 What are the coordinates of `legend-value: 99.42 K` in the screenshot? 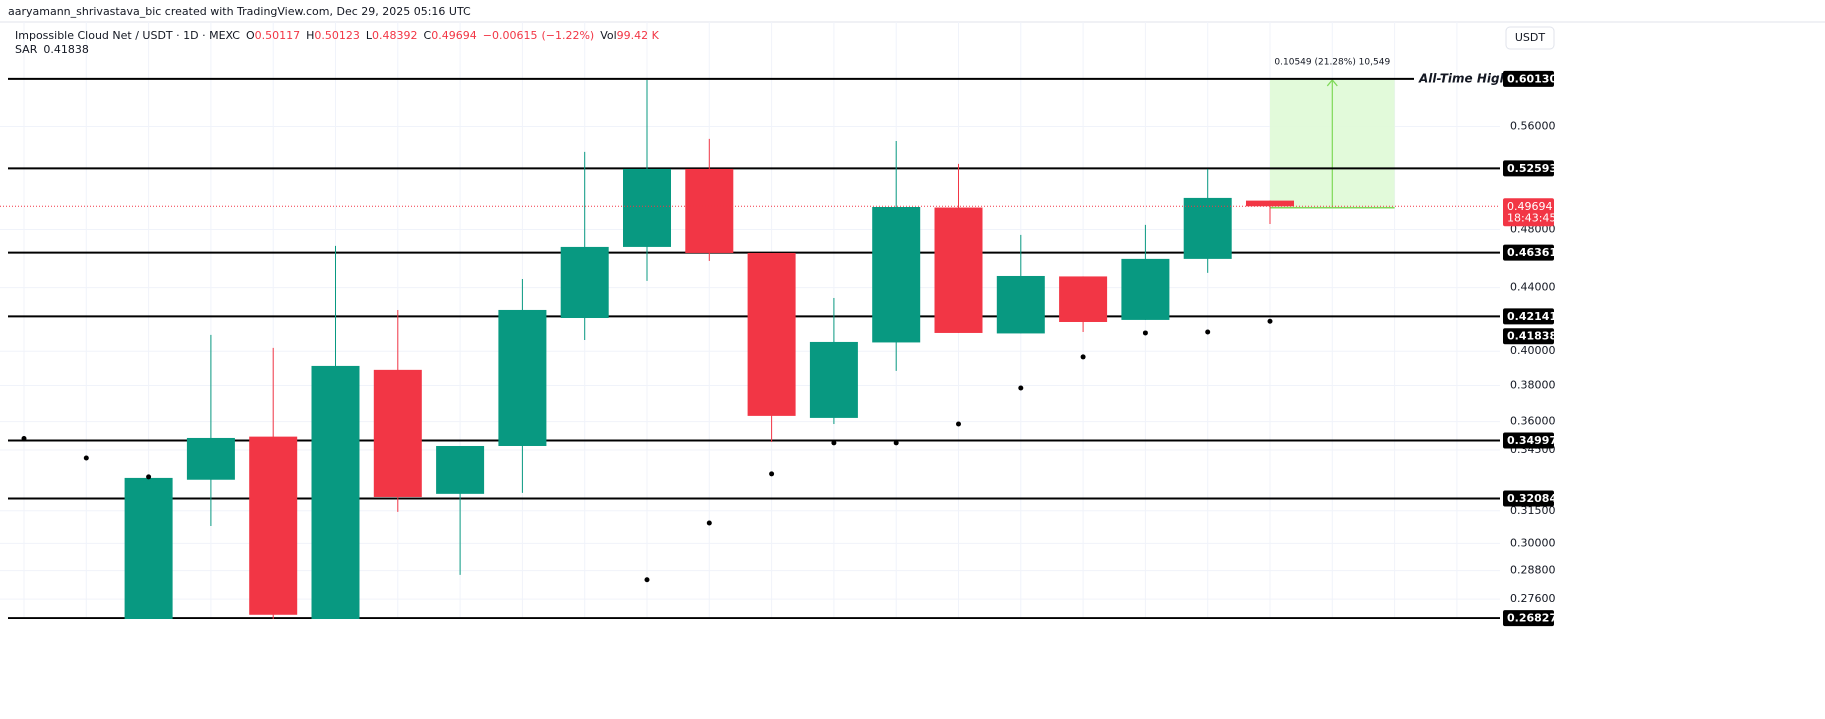 It's located at (638, 35).